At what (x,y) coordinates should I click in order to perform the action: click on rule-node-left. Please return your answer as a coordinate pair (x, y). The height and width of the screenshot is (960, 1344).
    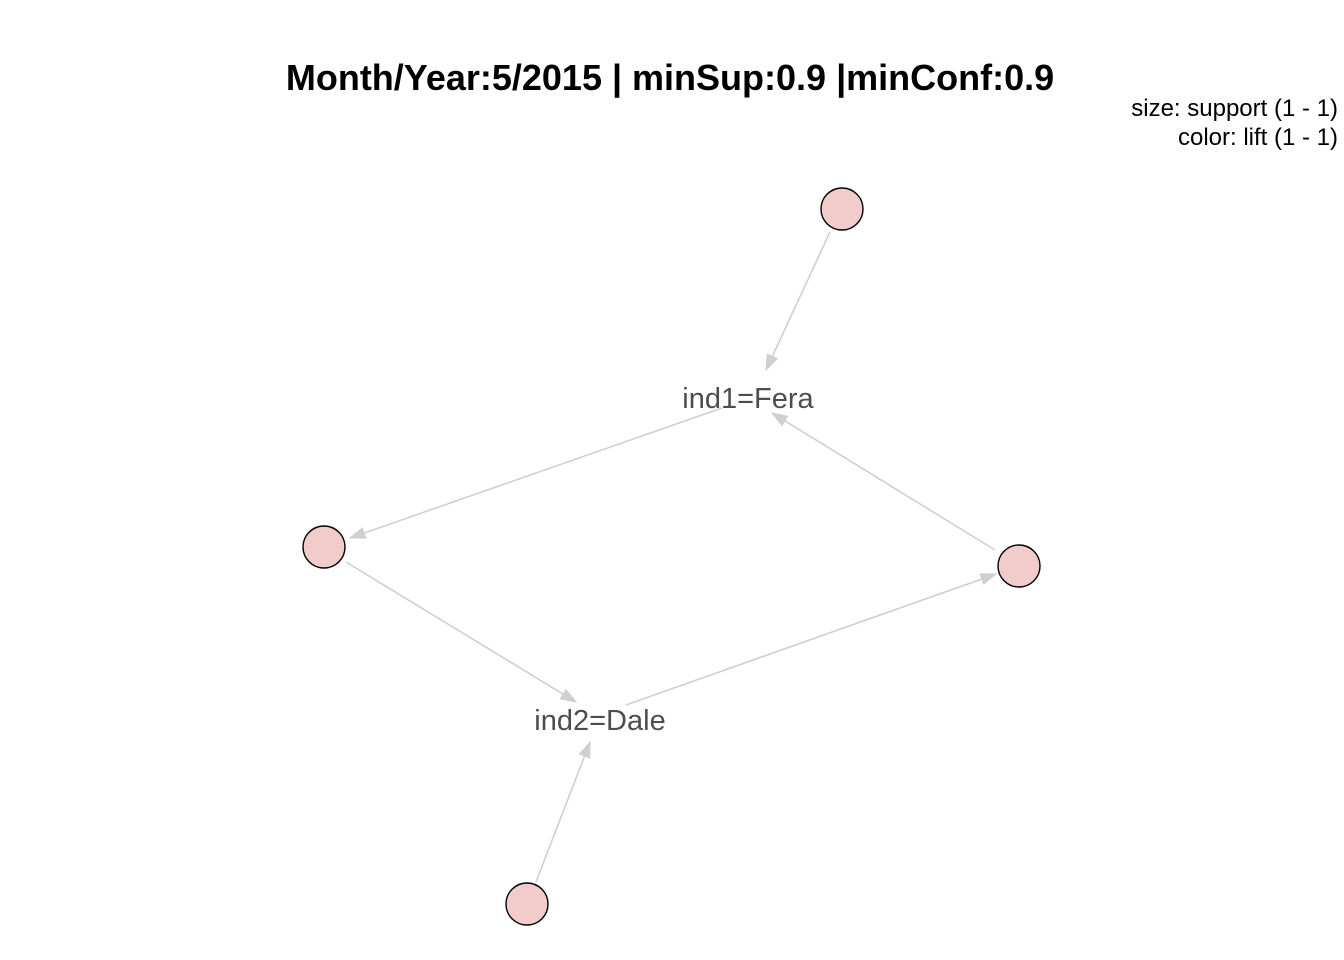
    Looking at the image, I should click on (324, 547).